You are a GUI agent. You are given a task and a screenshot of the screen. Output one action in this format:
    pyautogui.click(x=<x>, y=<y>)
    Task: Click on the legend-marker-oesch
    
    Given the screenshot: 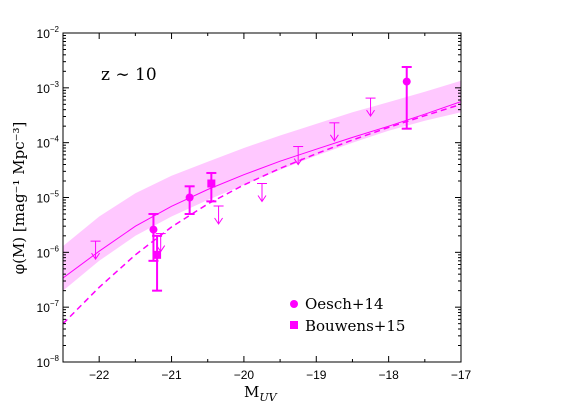 What is the action you would take?
    pyautogui.click(x=294, y=304)
    